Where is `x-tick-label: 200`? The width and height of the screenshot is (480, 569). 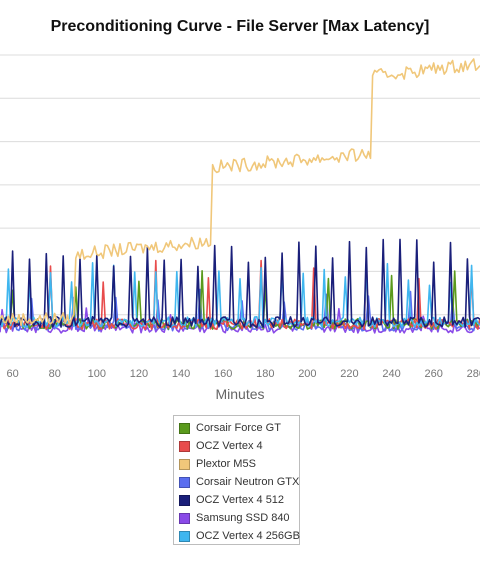
x-tick-label: 200 is located at coordinates (307, 374).